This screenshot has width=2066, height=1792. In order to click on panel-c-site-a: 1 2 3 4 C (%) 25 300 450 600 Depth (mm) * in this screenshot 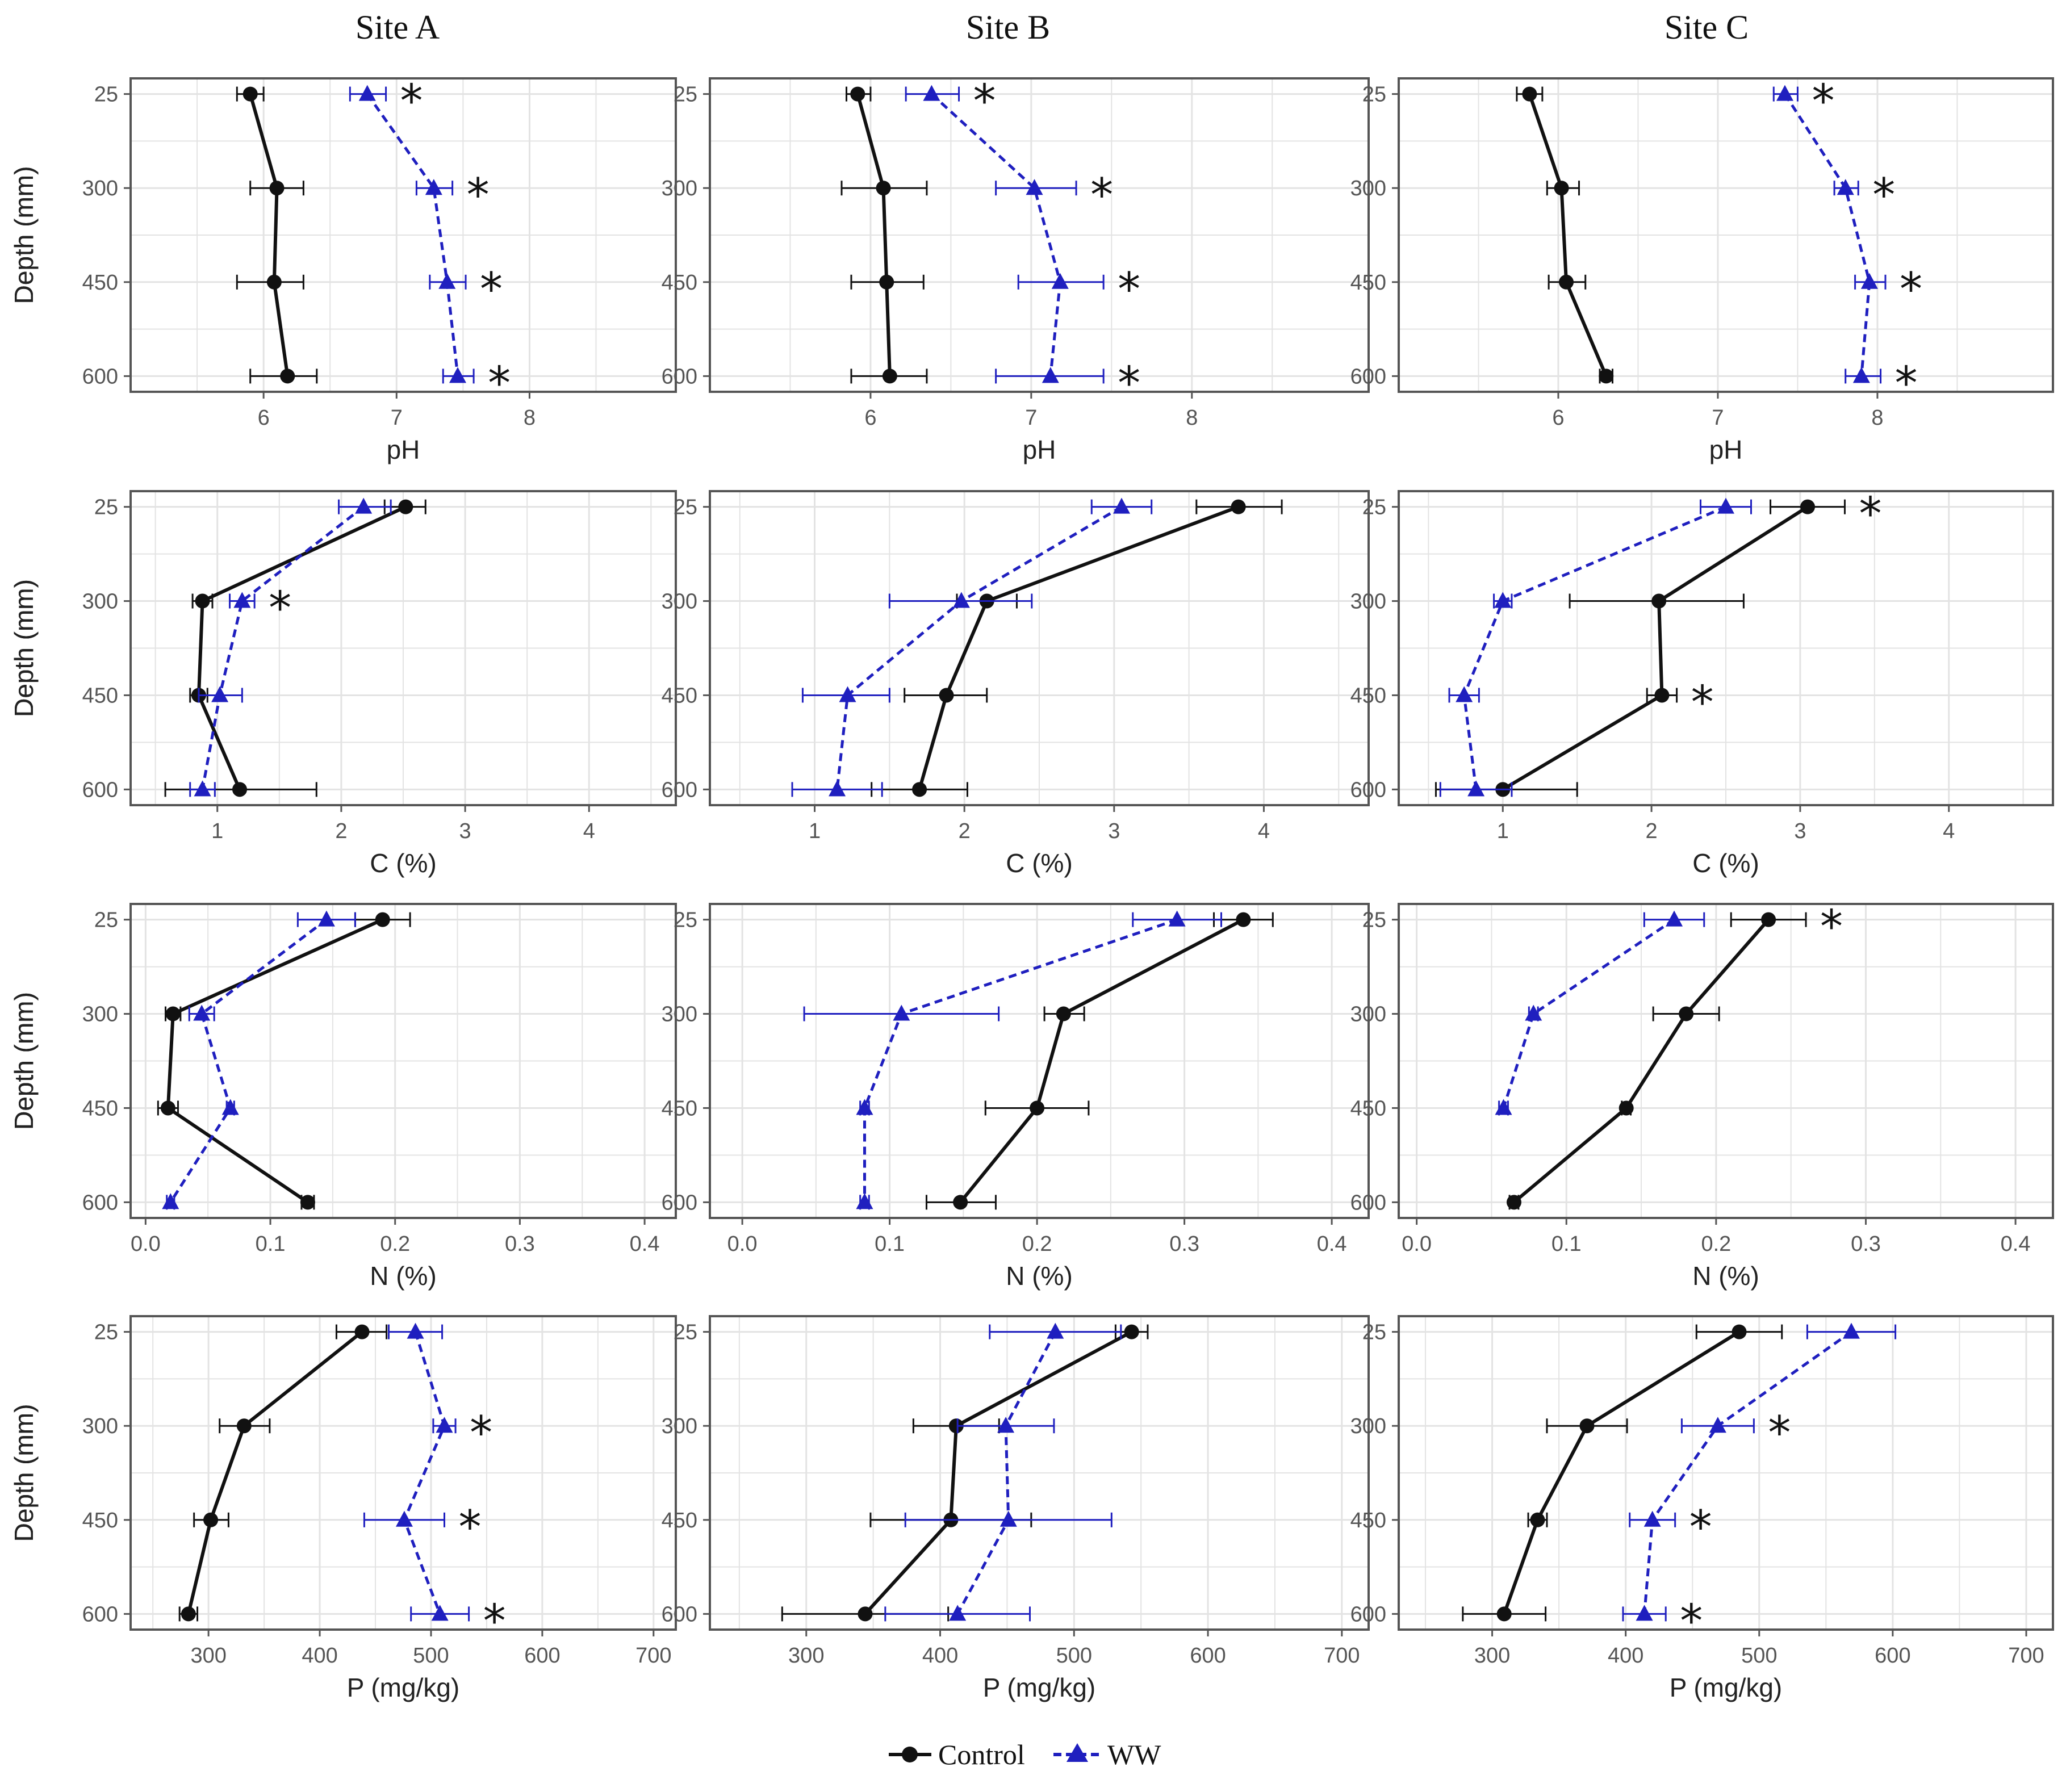, I will do `click(343, 684)`.